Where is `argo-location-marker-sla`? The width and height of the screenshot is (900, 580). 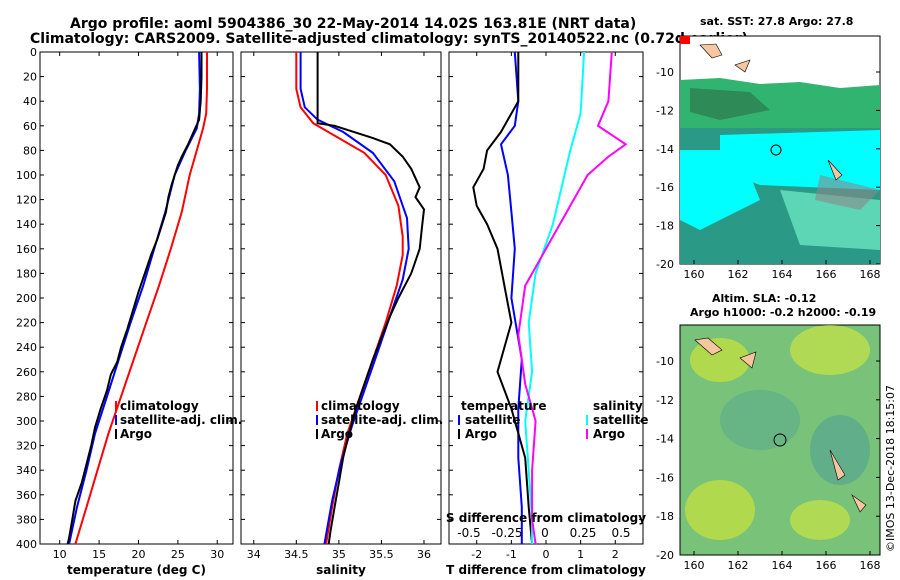
argo-location-marker-sla is located at coordinates (780, 440).